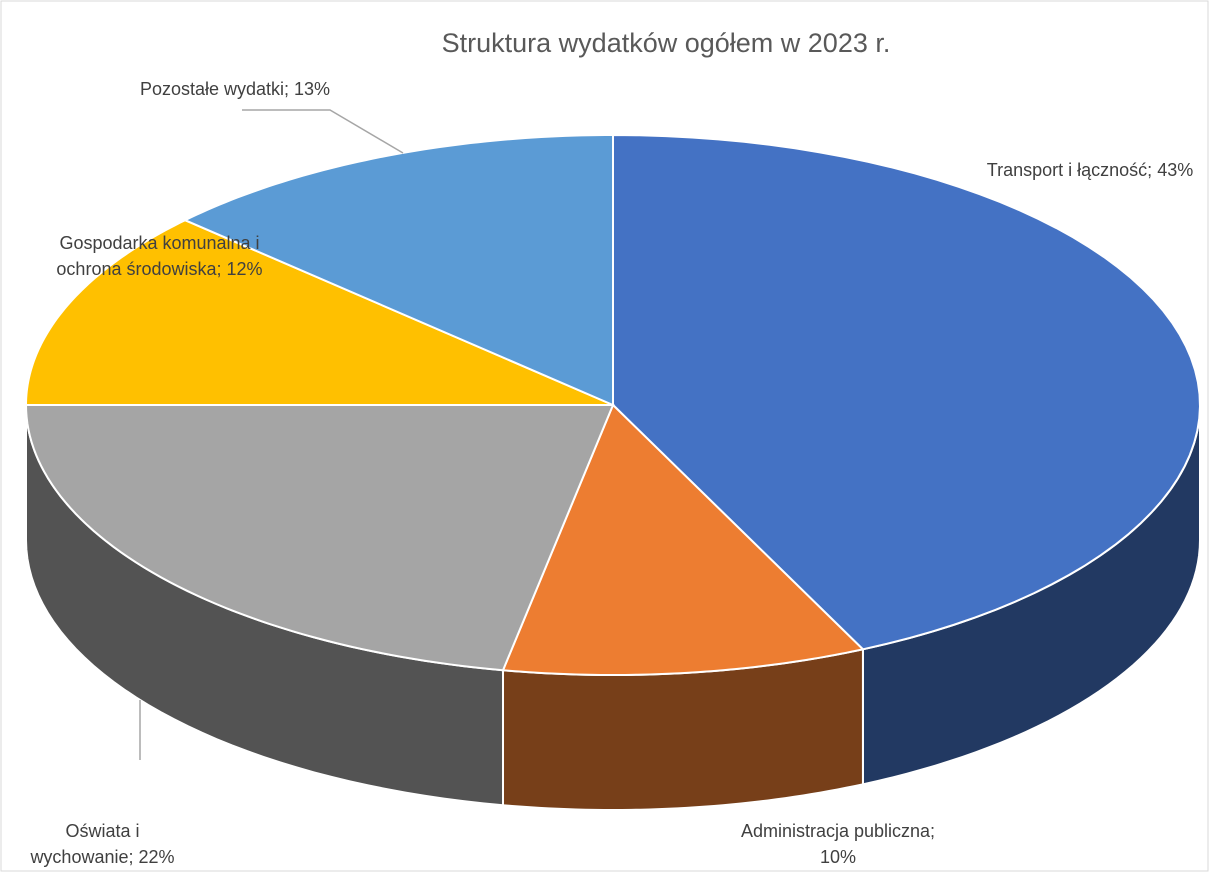  What do you see at coordinates (1175, 170) in the screenshot?
I see `label-value: 43%` at bounding box center [1175, 170].